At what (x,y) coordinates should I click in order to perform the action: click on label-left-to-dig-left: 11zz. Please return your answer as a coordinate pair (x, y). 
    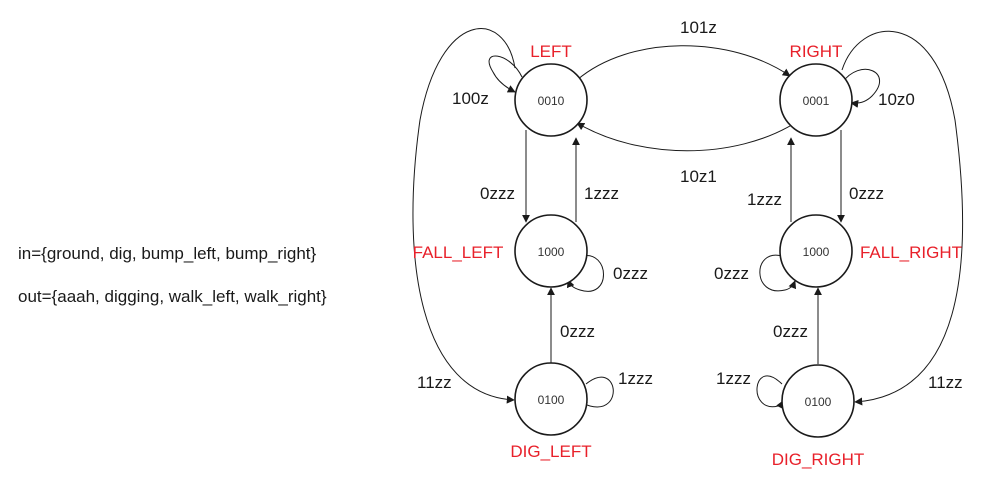
    Looking at the image, I should click on (434, 382).